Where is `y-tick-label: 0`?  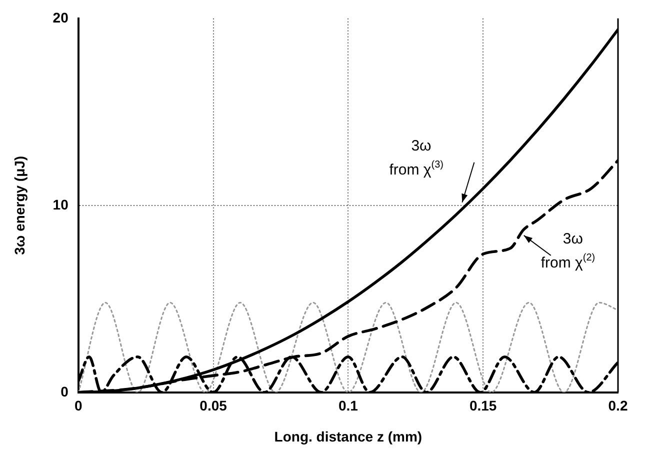 y-tick-label: 0 is located at coordinates (64, 391).